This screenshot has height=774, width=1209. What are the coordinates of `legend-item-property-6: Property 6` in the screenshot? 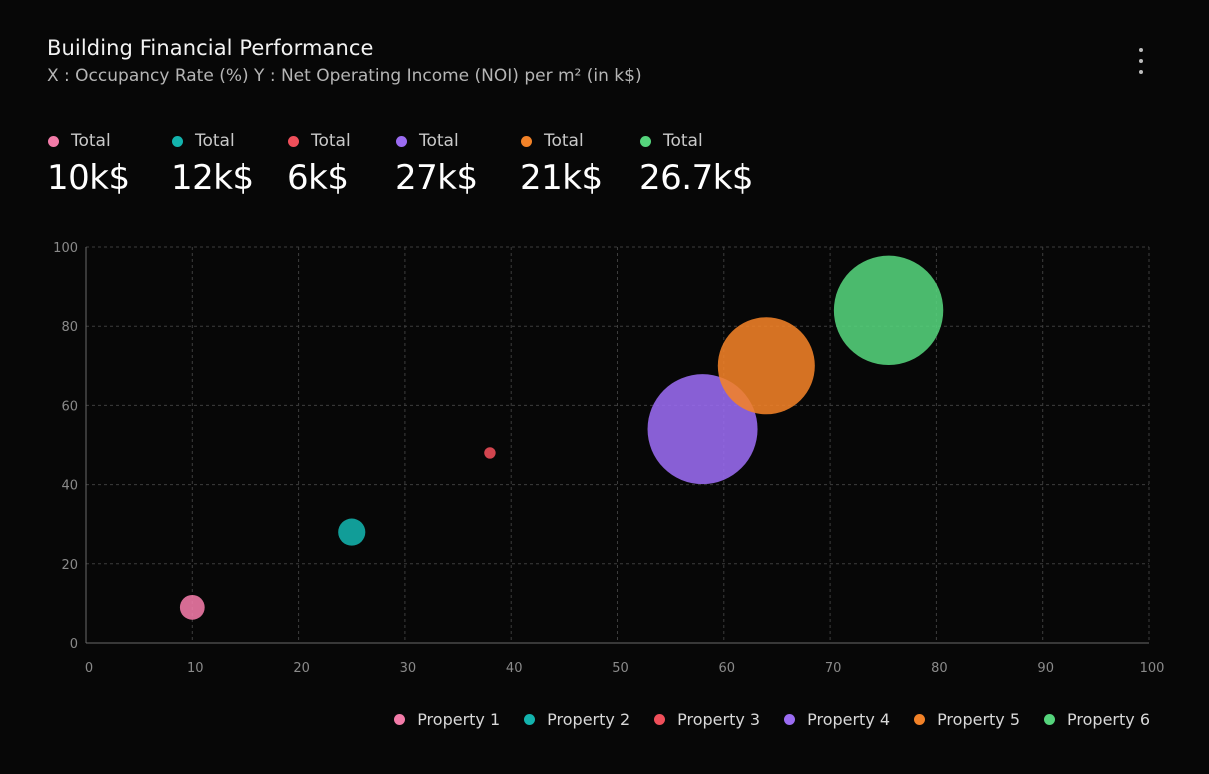 It's located at (1097, 719).